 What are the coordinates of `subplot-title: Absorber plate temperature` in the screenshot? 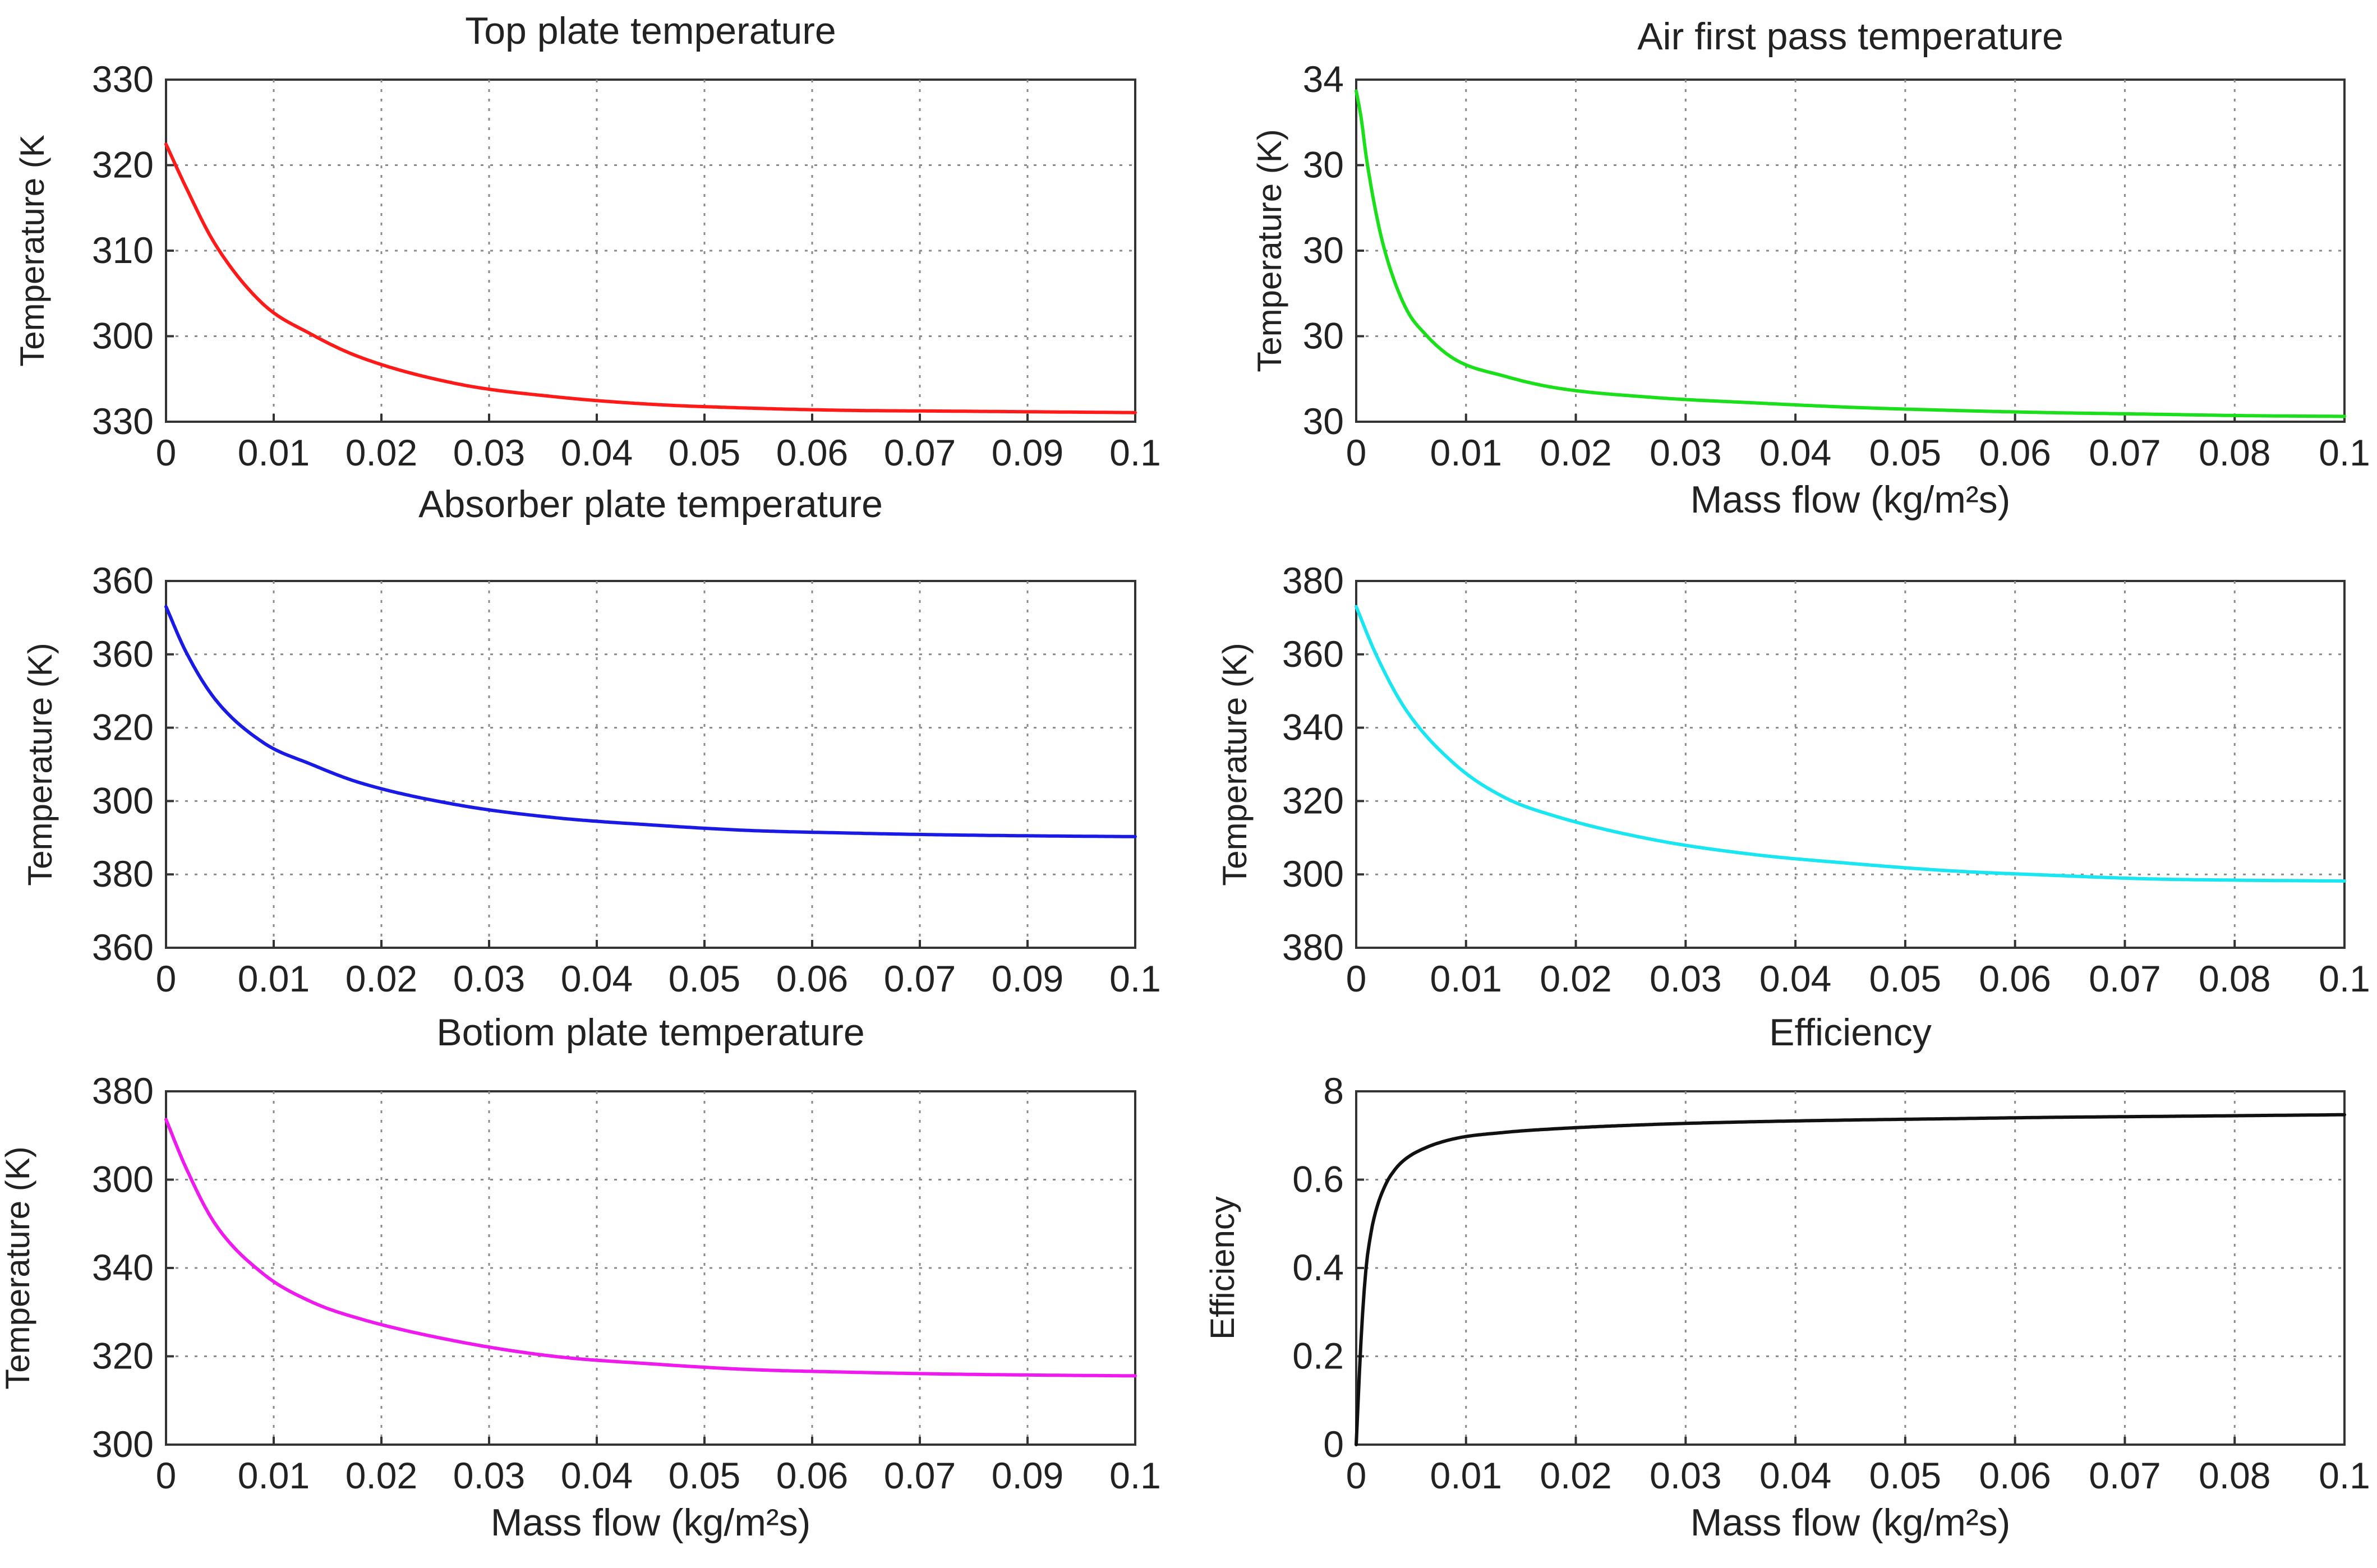 It's located at (650, 504).